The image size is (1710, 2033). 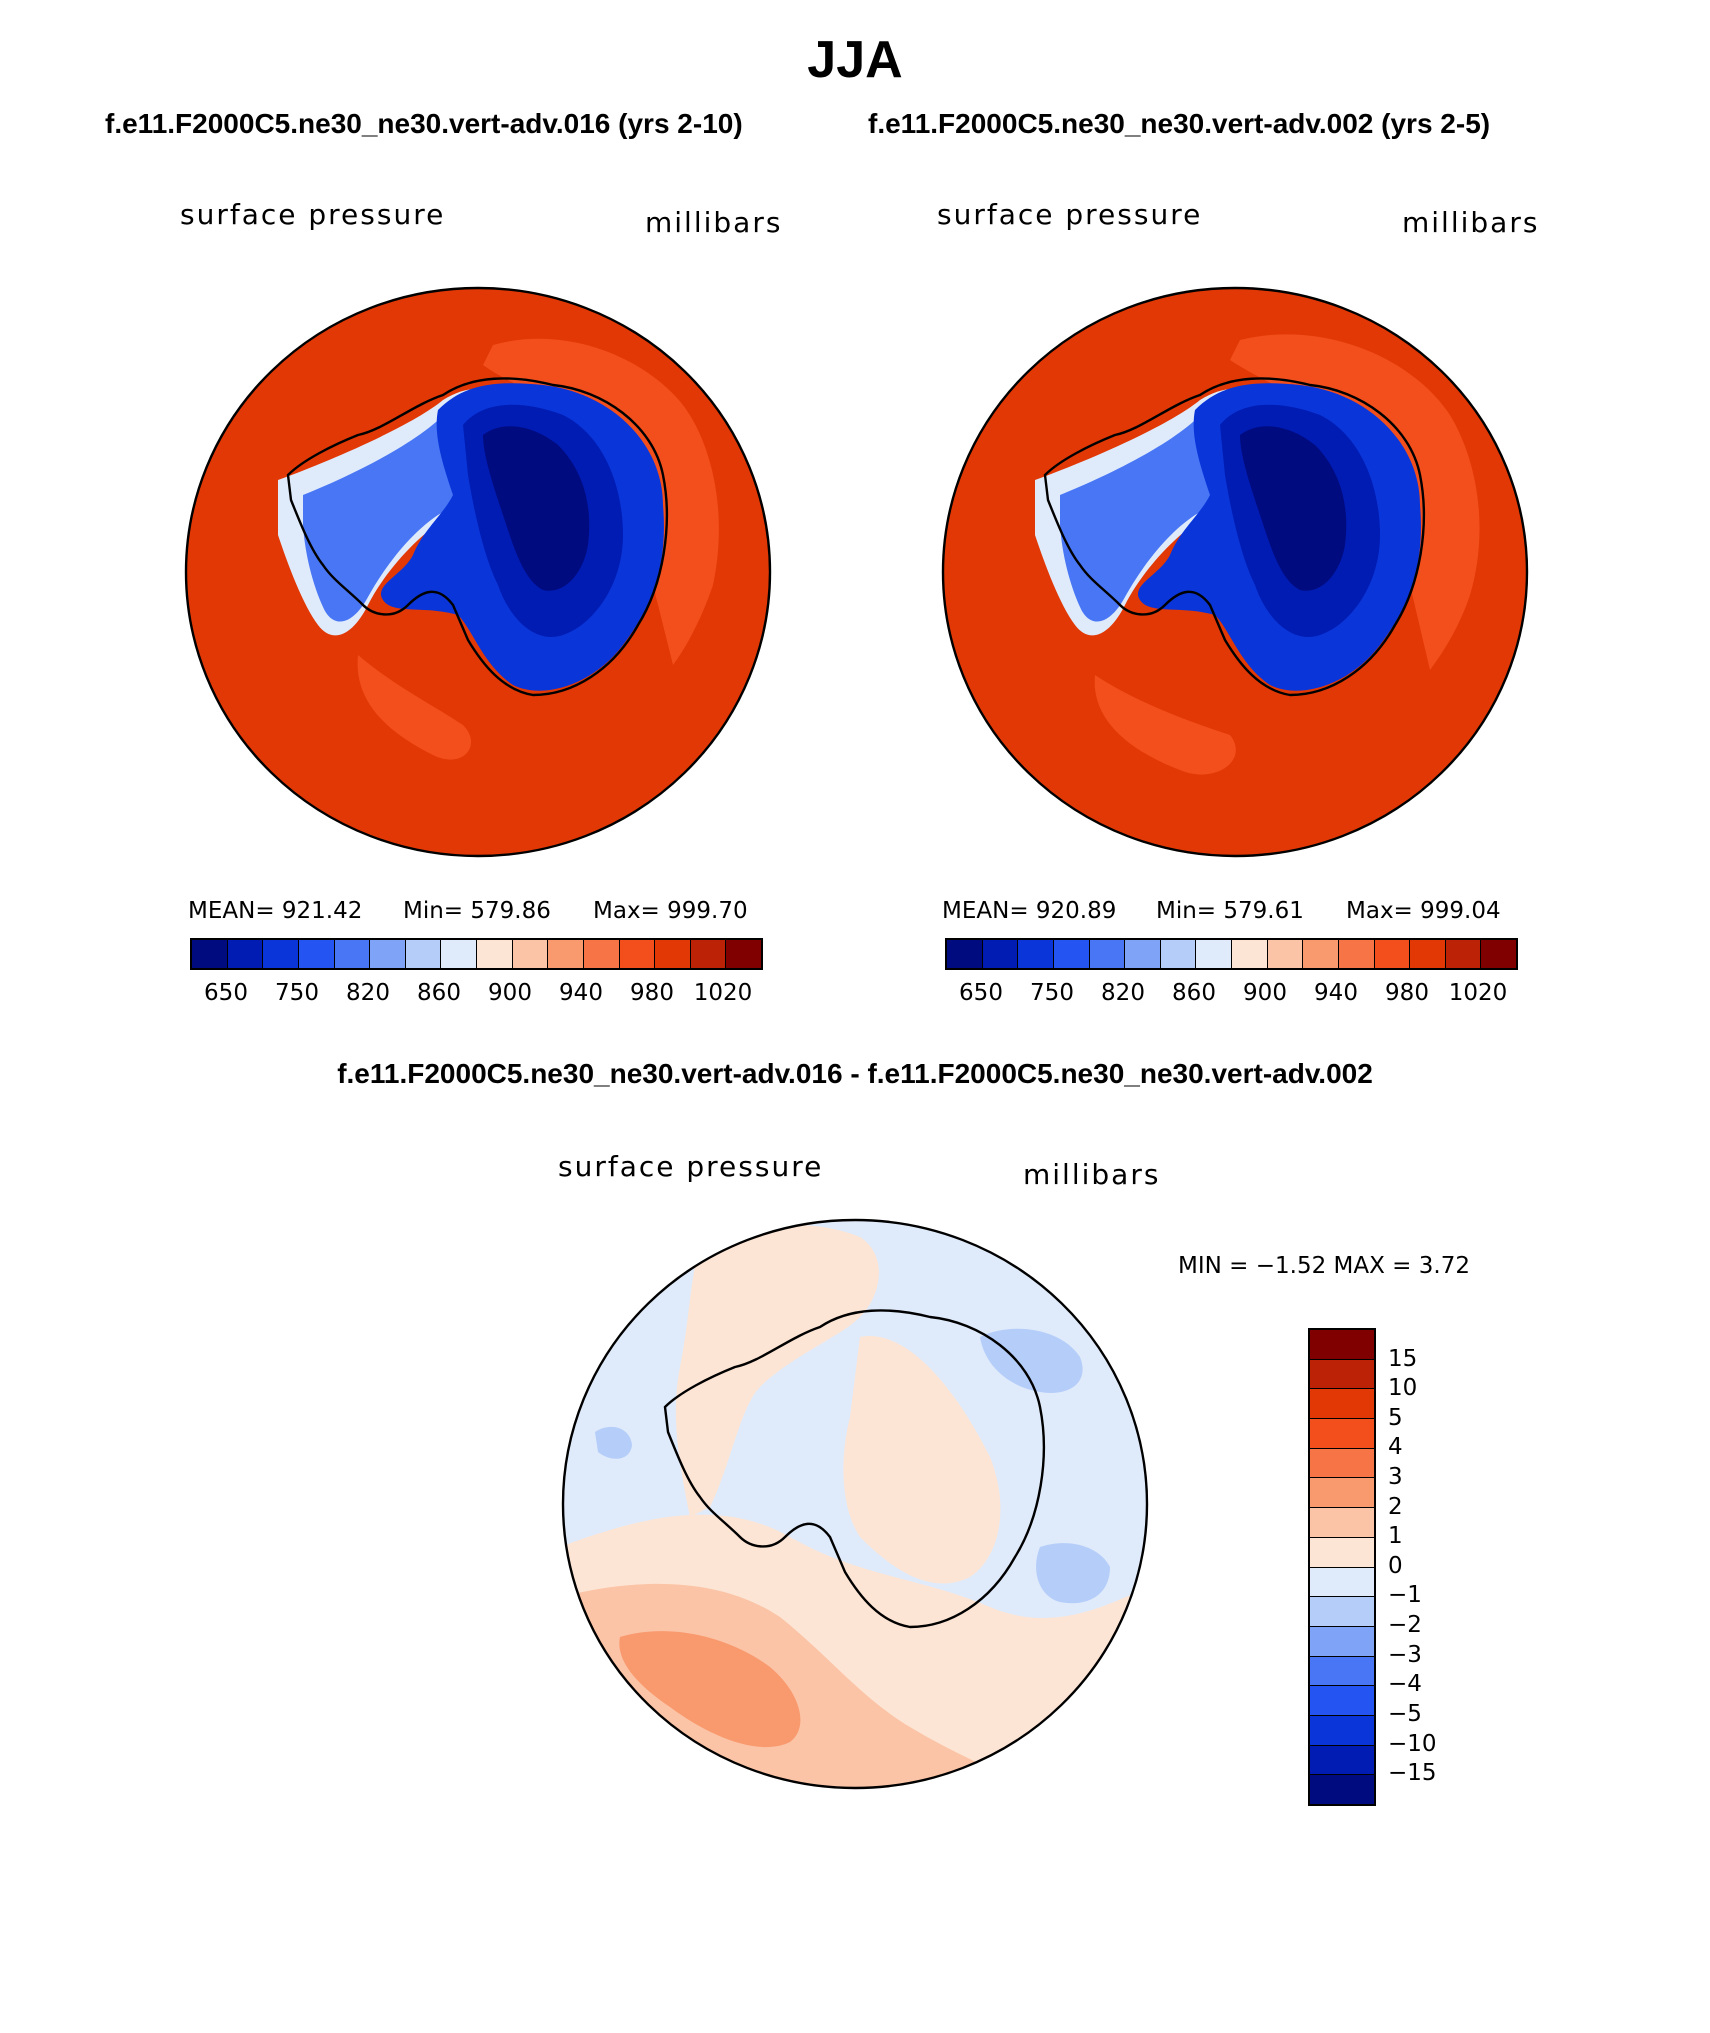 What do you see at coordinates (1471, 222) in the screenshot?
I see `panel2-units-label: millibars` at bounding box center [1471, 222].